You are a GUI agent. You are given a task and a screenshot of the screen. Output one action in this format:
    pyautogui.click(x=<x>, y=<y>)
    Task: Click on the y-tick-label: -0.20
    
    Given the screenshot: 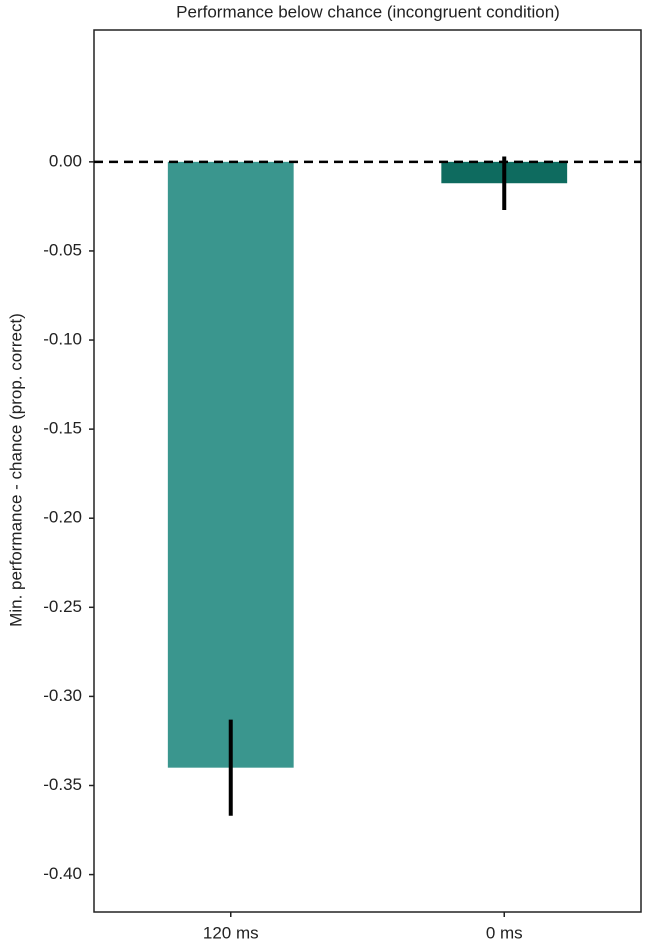 What is the action you would take?
    pyautogui.click(x=62, y=517)
    